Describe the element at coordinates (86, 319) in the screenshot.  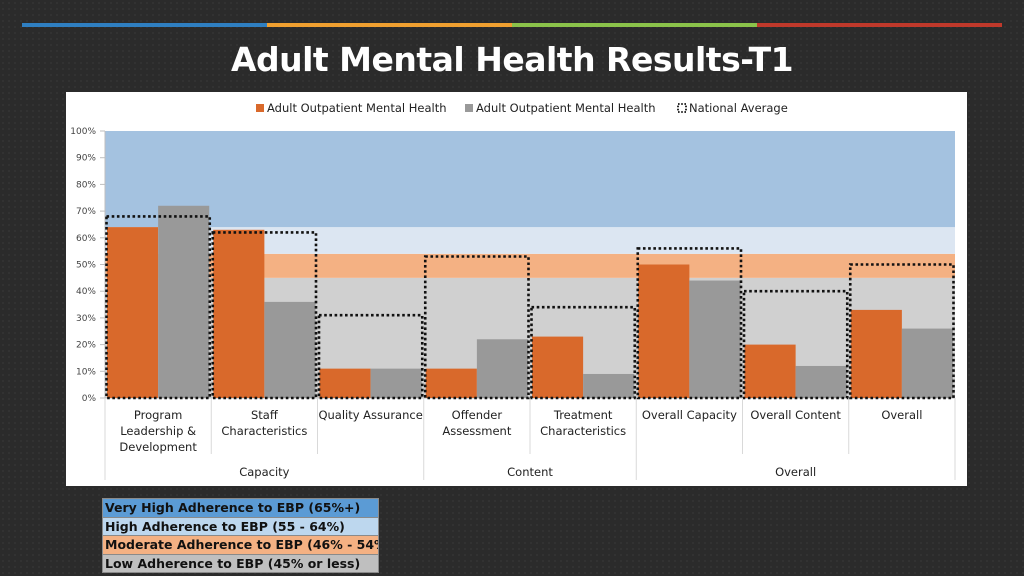
I see `y-tick-label: 30%` at that location.